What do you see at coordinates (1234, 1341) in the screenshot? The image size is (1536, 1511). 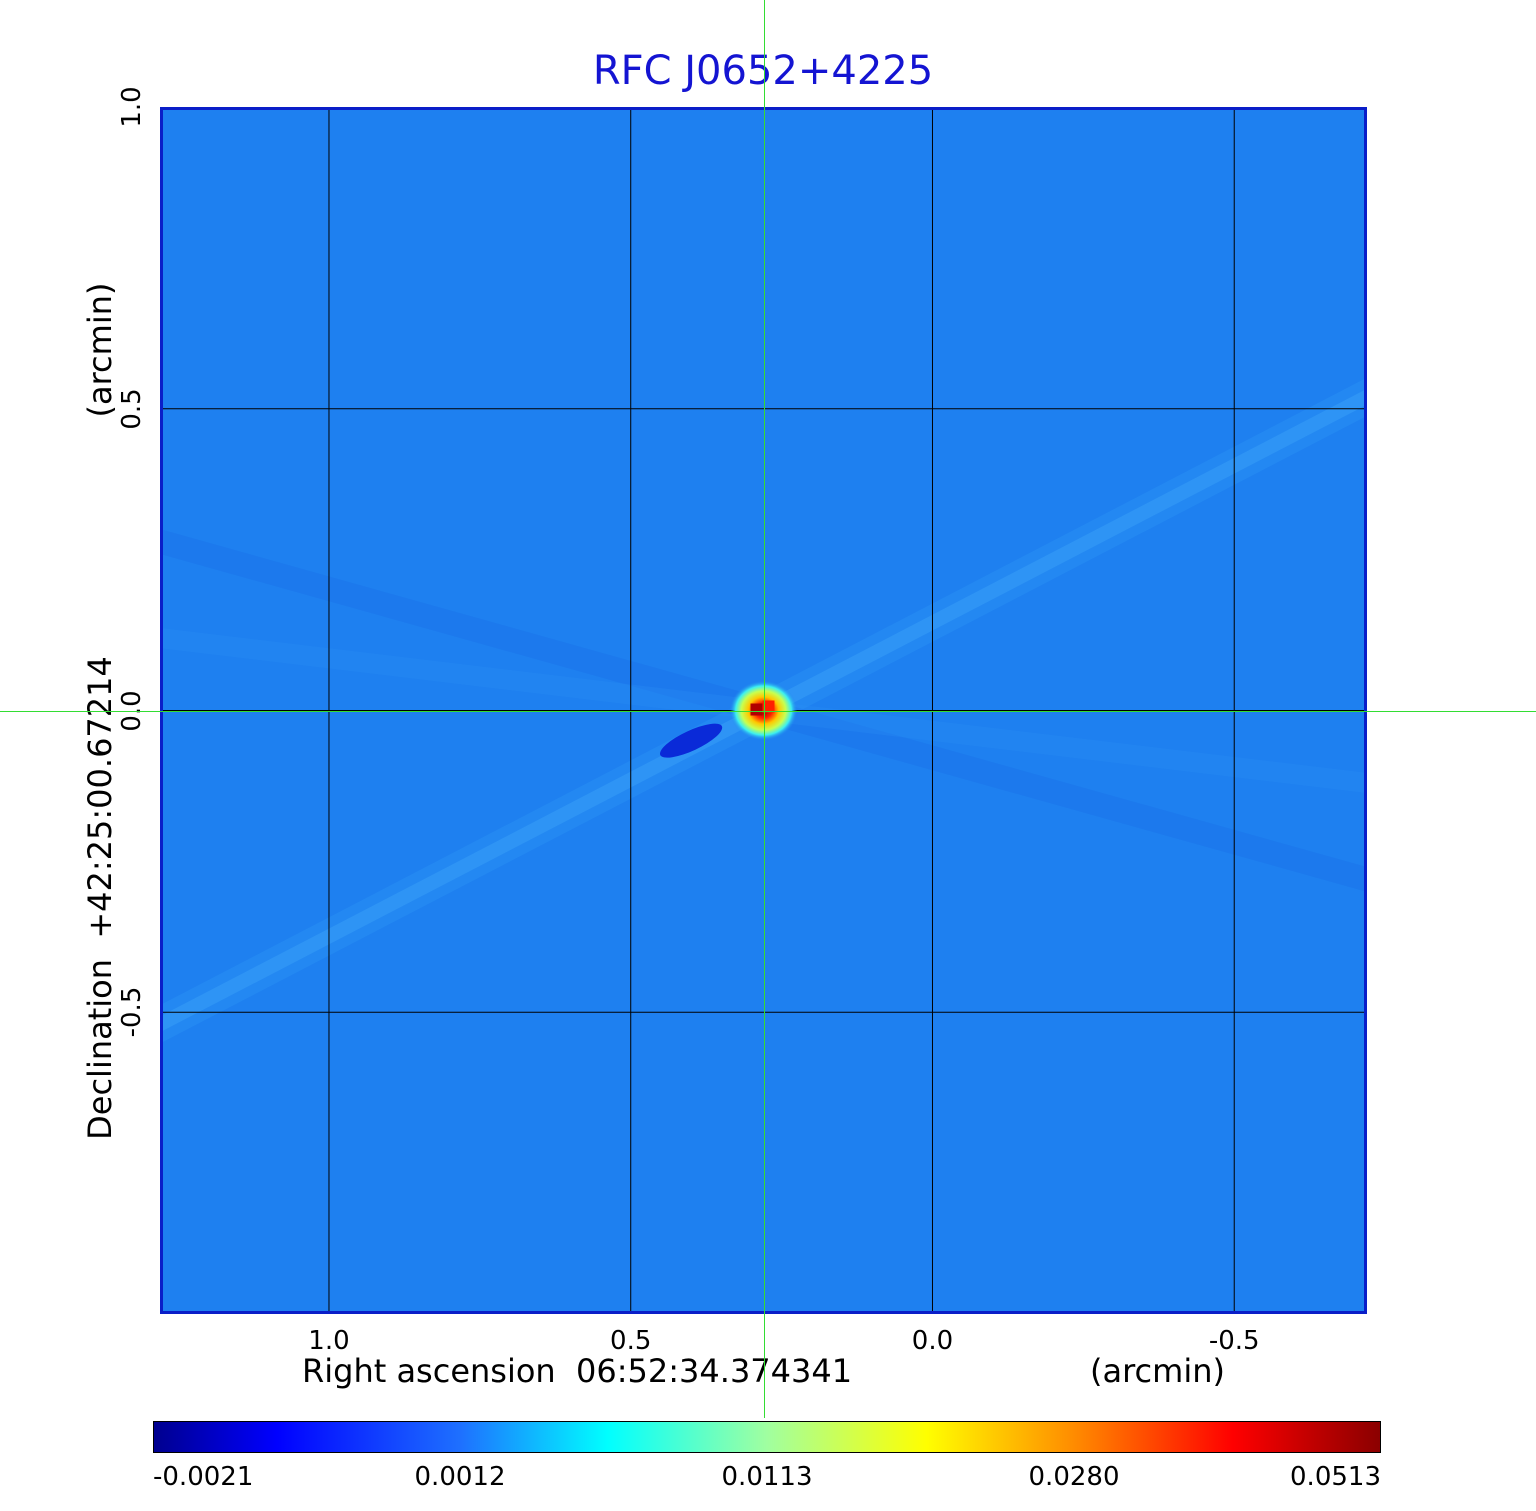 I see `x-tick-label: -0.5` at bounding box center [1234, 1341].